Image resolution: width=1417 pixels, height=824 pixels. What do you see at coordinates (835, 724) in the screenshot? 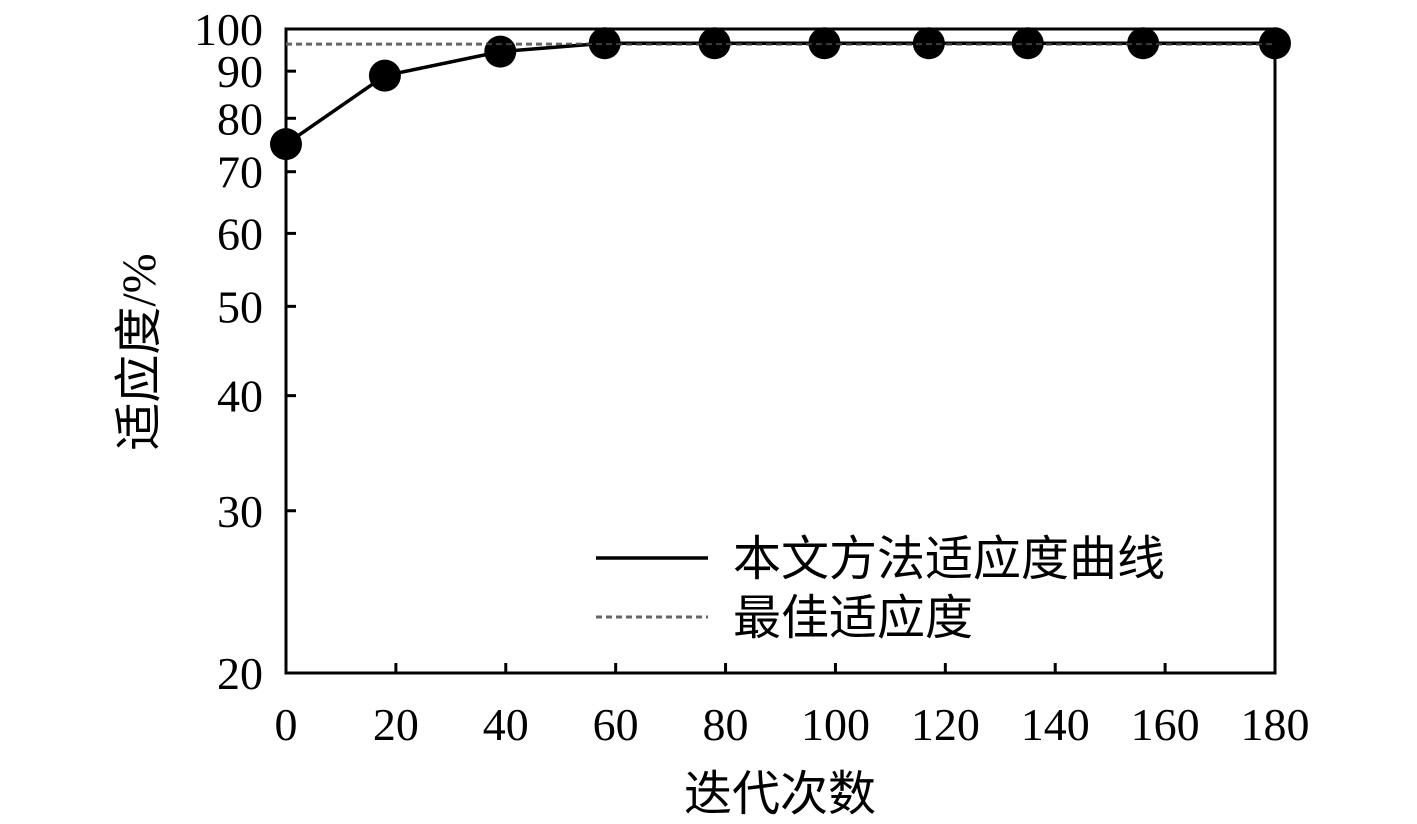
I see `x-tick-label: 100` at bounding box center [835, 724].